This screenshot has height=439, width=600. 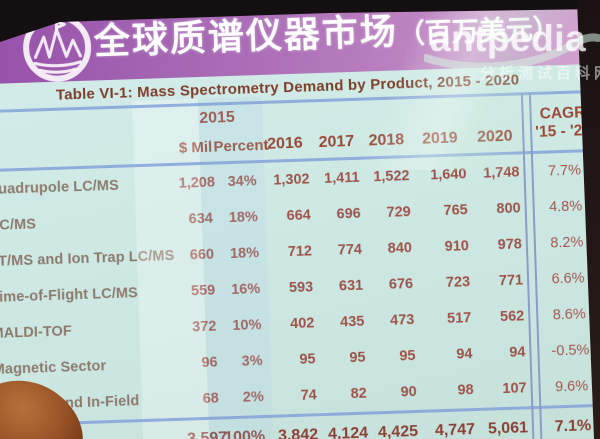 What do you see at coordinates (494, 136) in the screenshot?
I see `column-header-2020: 2020` at bounding box center [494, 136].